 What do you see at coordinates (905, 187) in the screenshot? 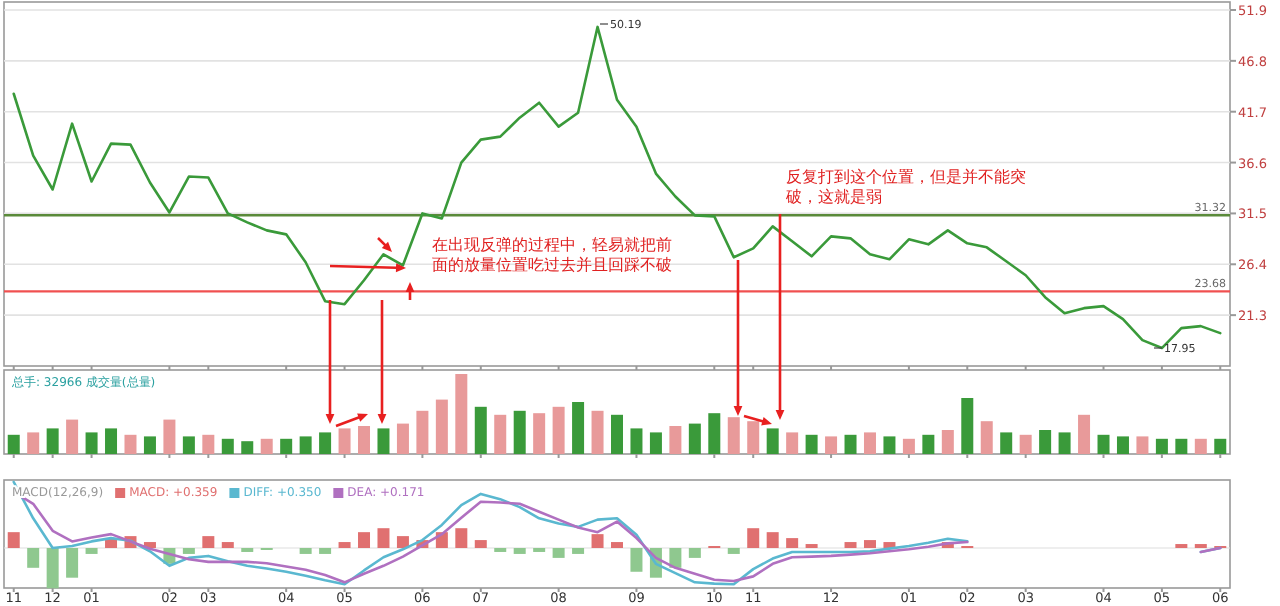
I see `annotation: 反复打到这个位置，但是并不能突破，这就是弱` at bounding box center [905, 187].